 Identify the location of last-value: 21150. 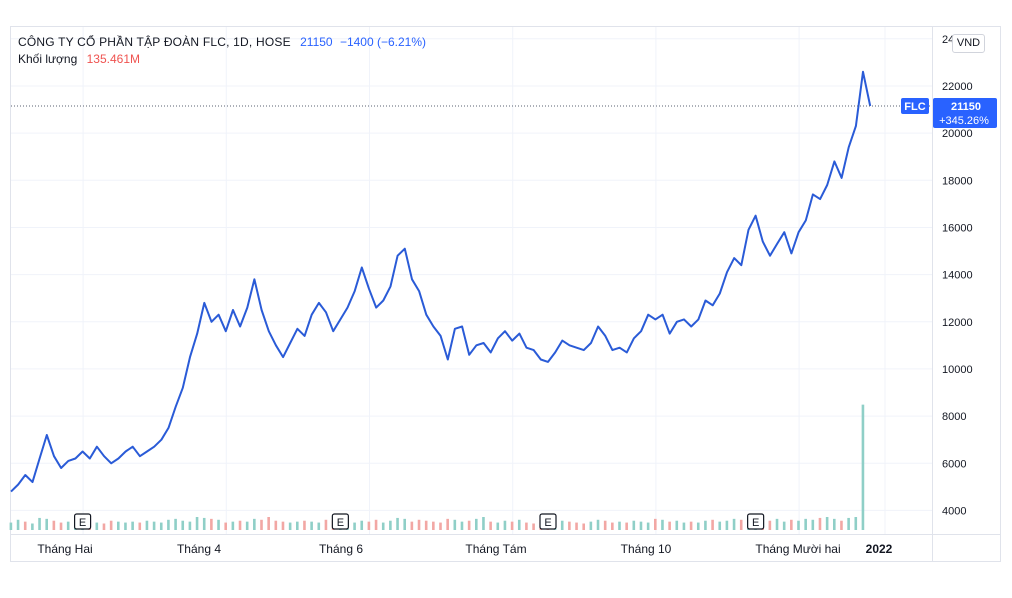
(316, 42).